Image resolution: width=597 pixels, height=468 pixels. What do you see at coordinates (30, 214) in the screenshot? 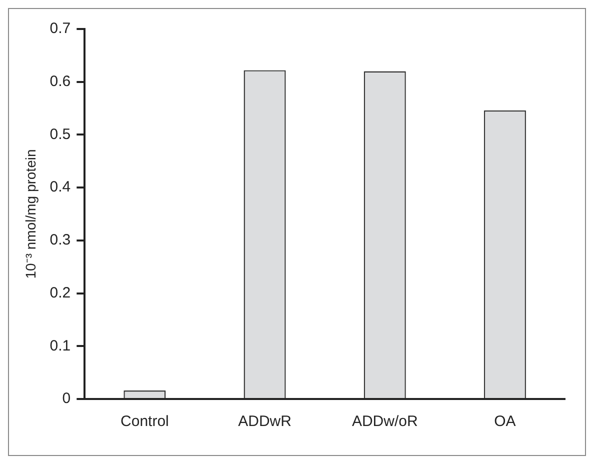
I see `y-axis-title: 10⁻³ nmol/mg protein` at bounding box center [30, 214].